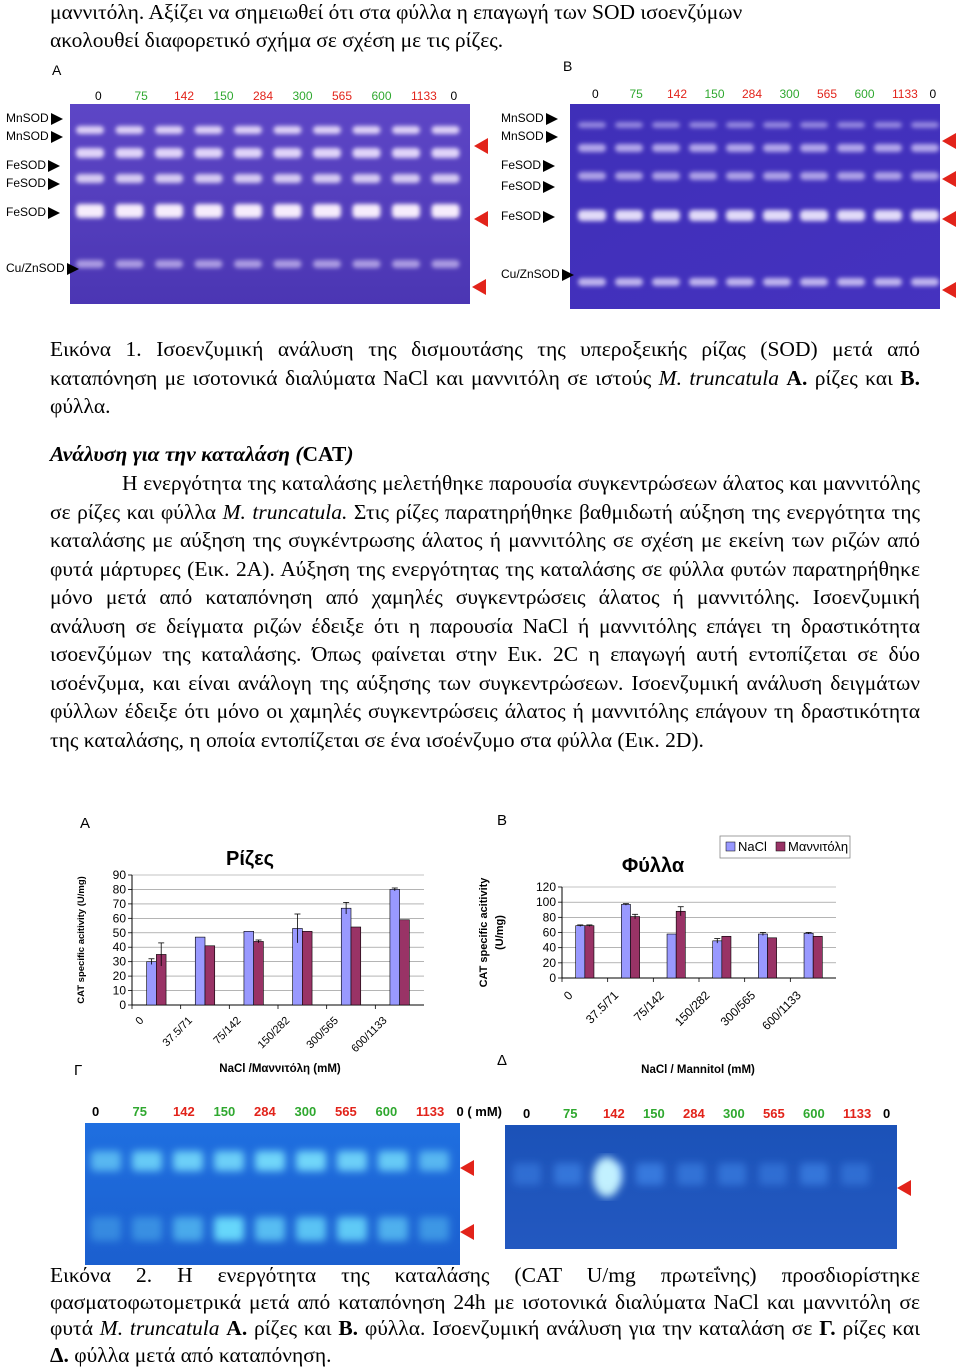  I want to click on fig2-panel-d-label: Δ, so click(502, 1060).